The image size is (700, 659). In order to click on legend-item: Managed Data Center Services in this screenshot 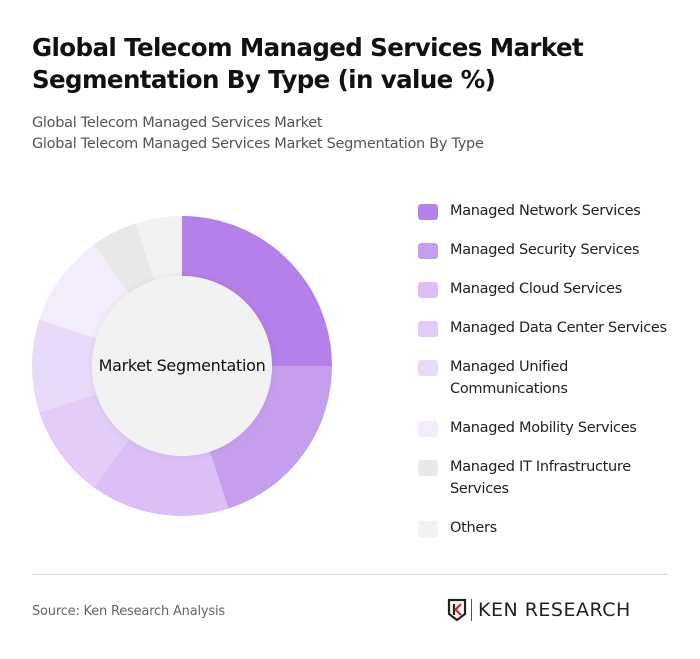, I will do `click(553, 328)`.